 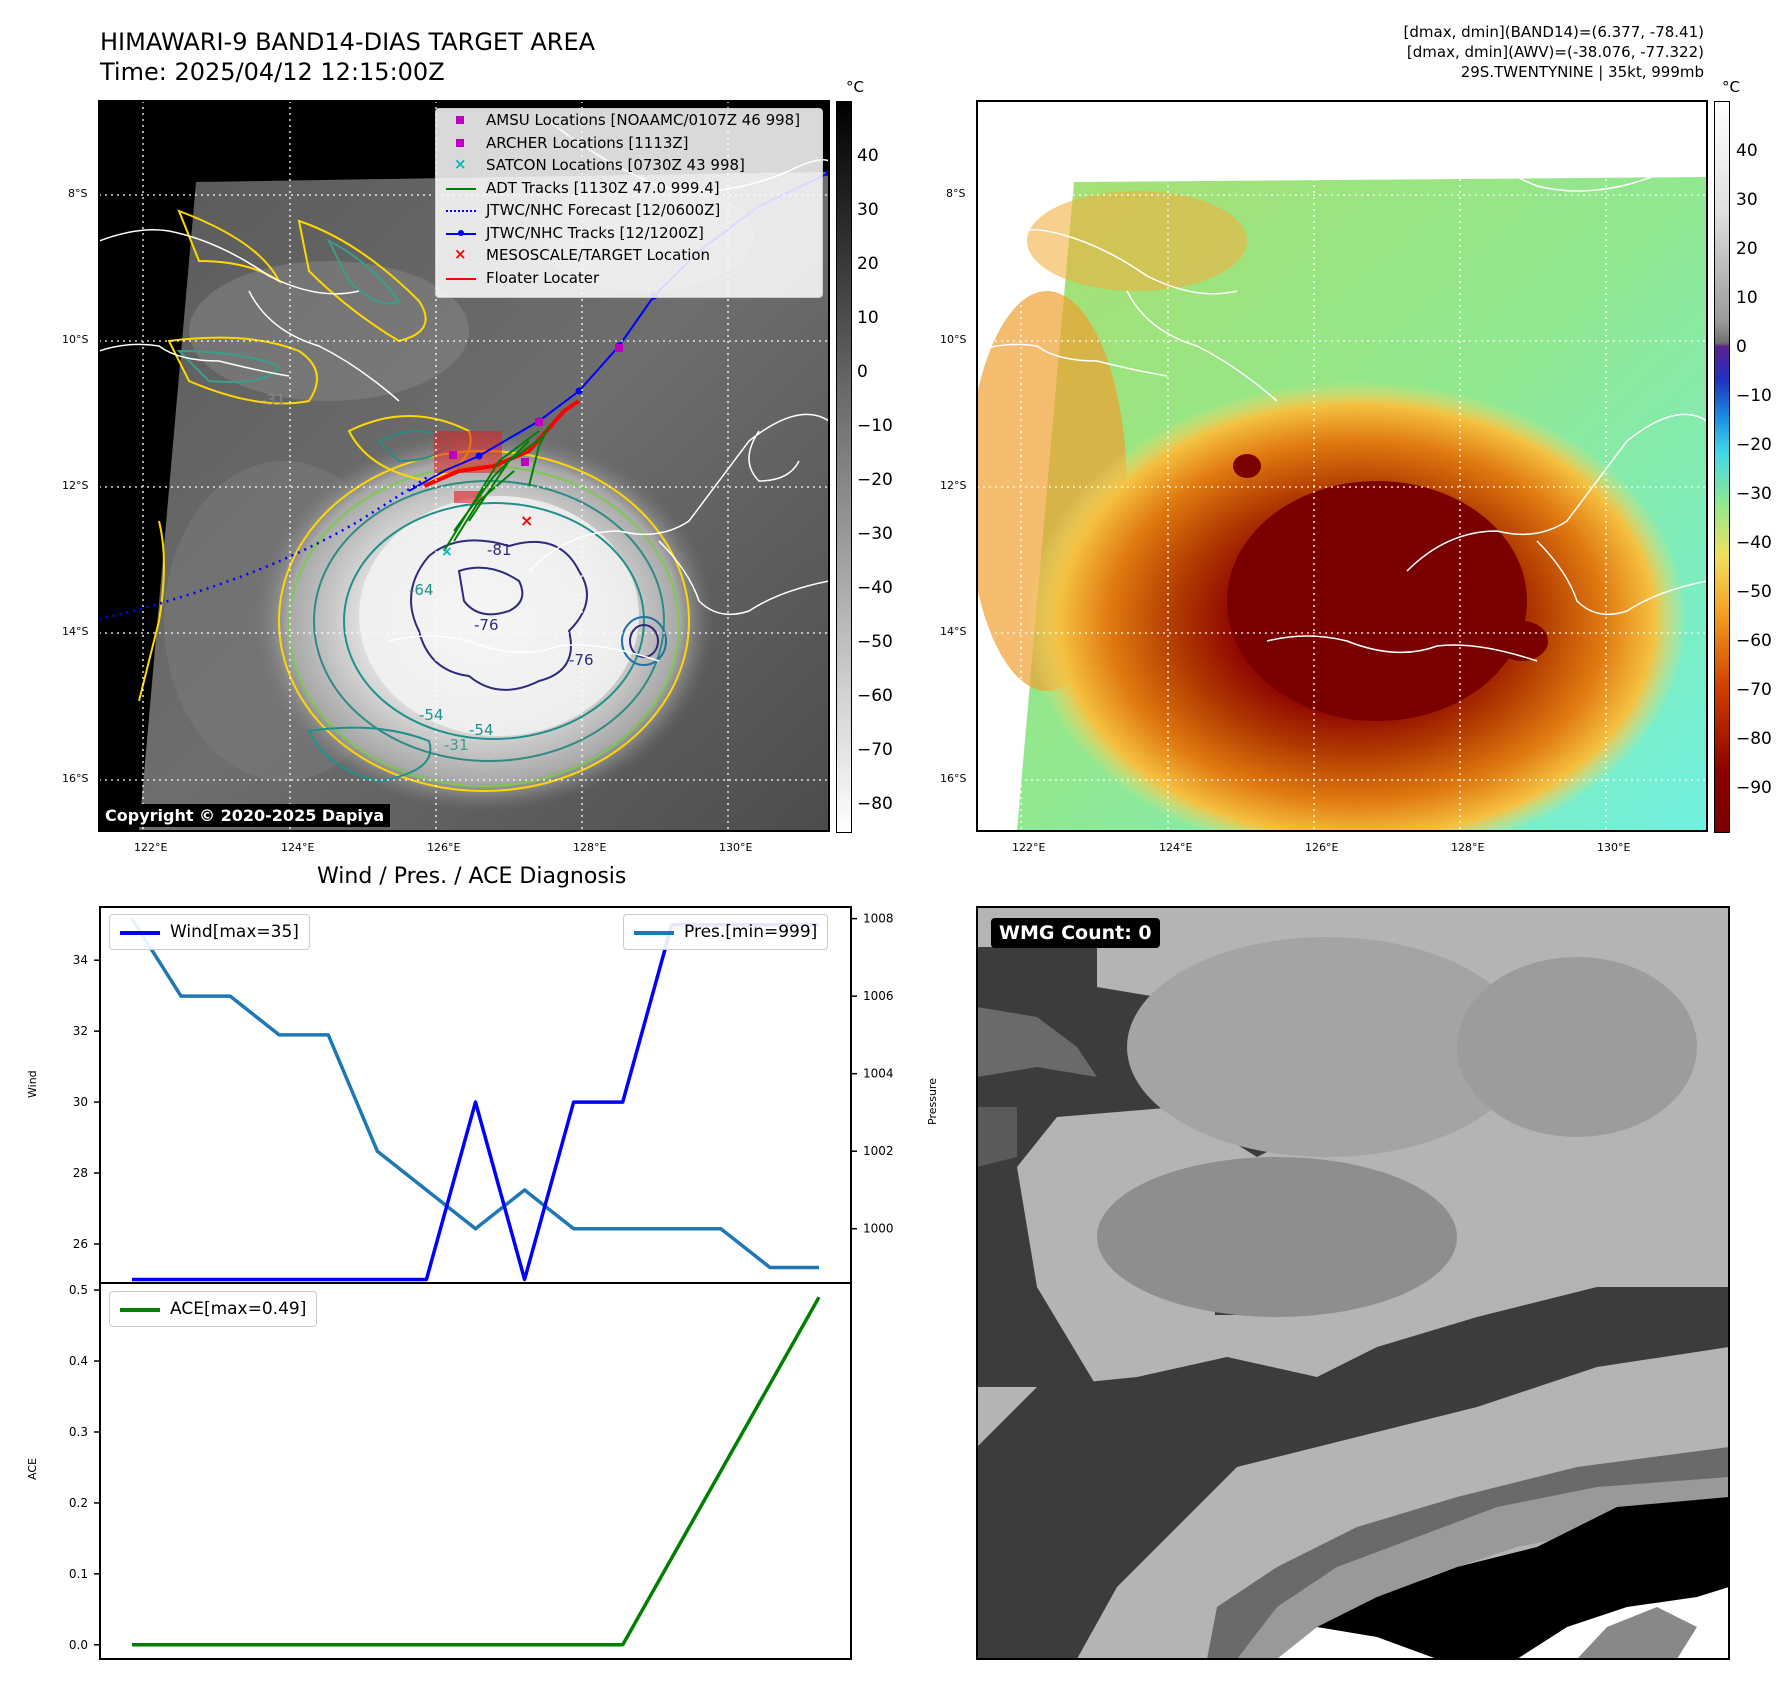 What do you see at coordinates (245, 815) in the screenshot?
I see `copyright-notice: Copyright © 2020-2025 Dapiya` at bounding box center [245, 815].